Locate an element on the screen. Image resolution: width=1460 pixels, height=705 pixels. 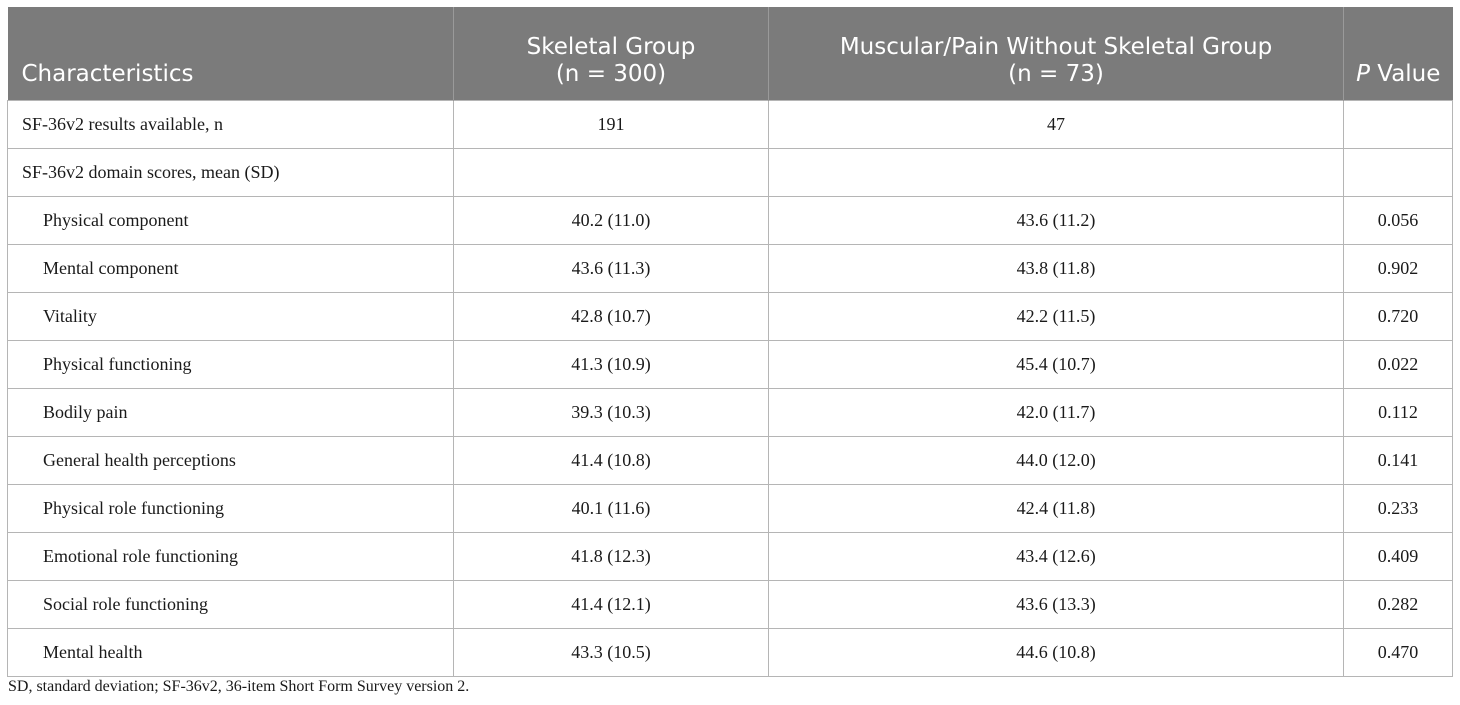
muscular-value: 44.6 (10.8) is located at coordinates (1056, 652).